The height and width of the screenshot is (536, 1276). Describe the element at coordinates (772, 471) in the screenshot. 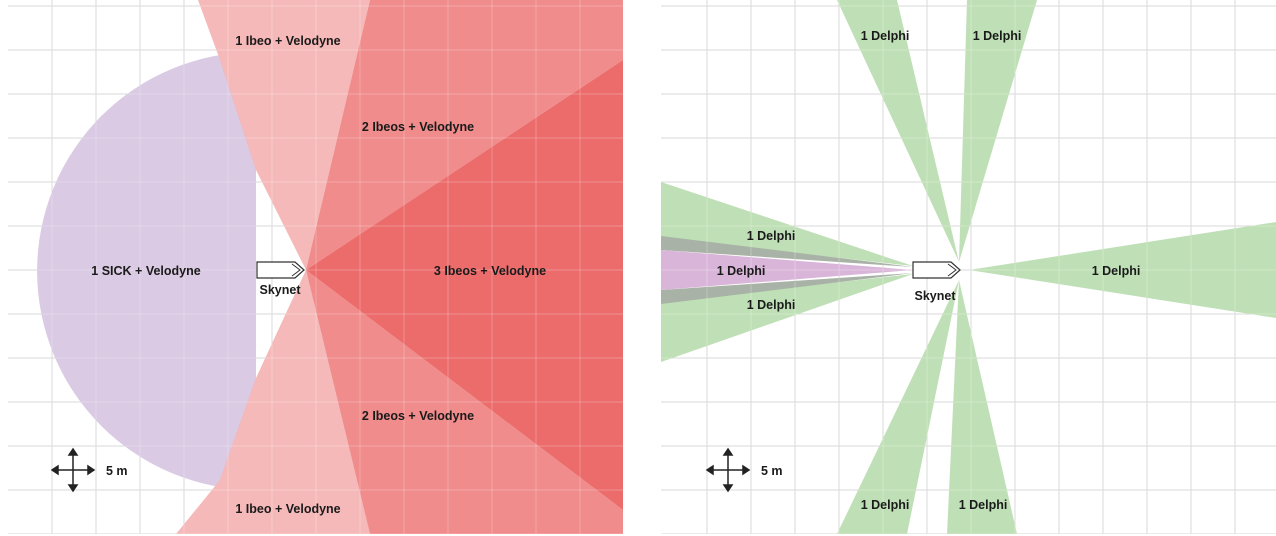

I see `scale-label-right: 5 m` at that location.